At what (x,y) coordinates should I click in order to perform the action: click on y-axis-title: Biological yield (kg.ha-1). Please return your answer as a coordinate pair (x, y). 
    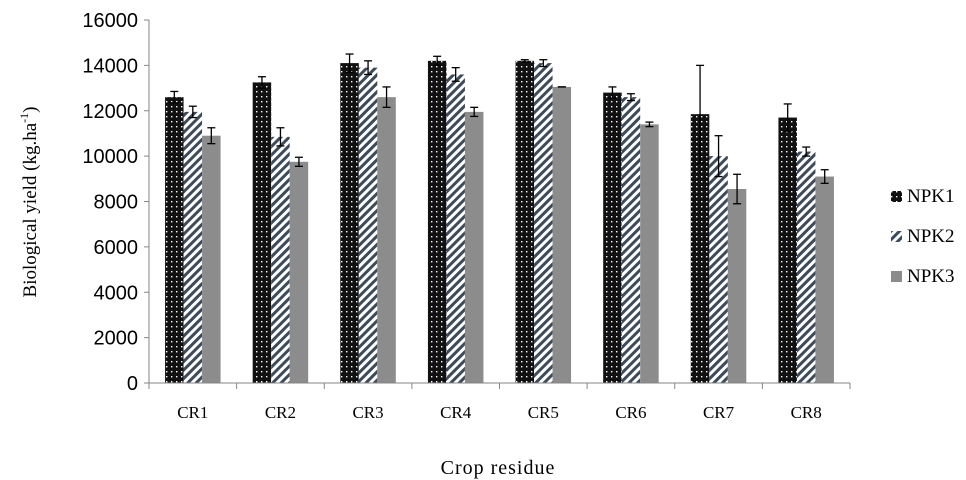
    Looking at the image, I should click on (29, 202).